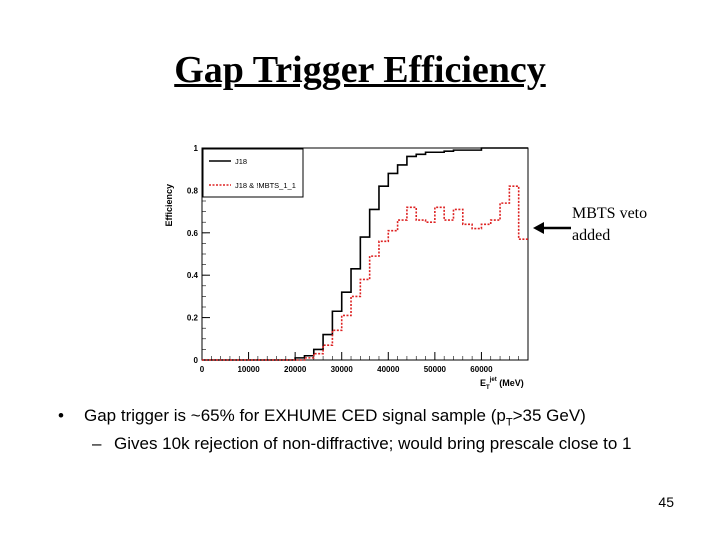 The width and height of the screenshot is (720, 540). I want to click on legend-label: J18, so click(241, 161).